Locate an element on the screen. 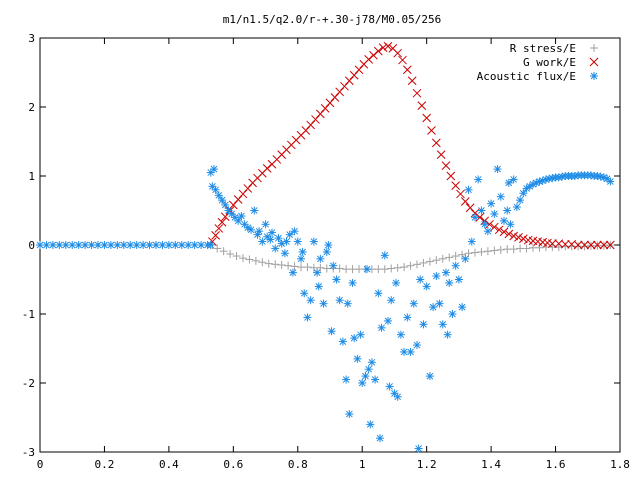 This screenshot has height=485, width=640. legend-label: Acoustic flux/E is located at coordinates (526, 76).